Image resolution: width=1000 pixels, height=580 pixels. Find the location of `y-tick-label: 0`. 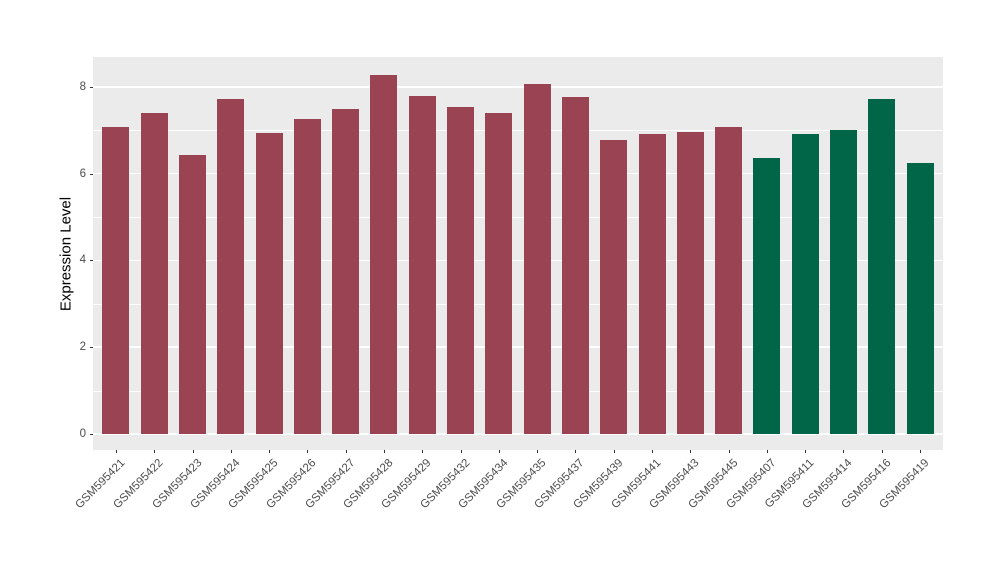

y-tick-label: 0 is located at coordinates (82, 433).